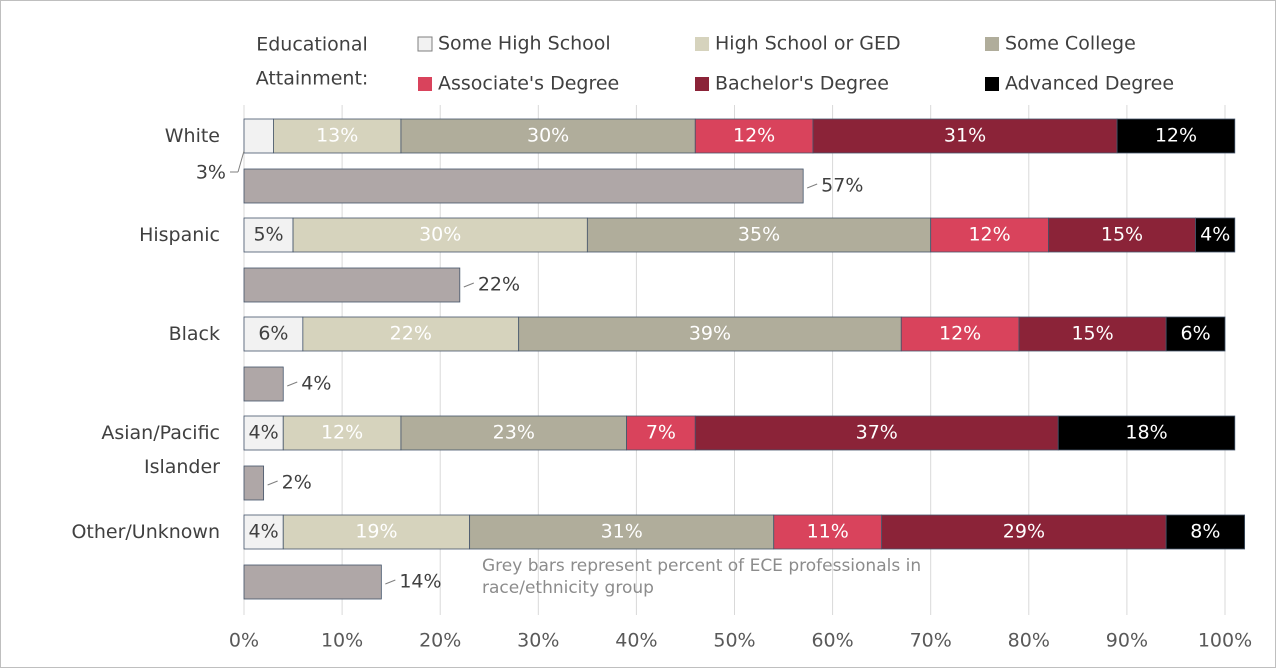 This screenshot has width=1276, height=668. What do you see at coordinates (342, 641) in the screenshot?
I see `x-tick-label: 10%` at bounding box center [342, 641].